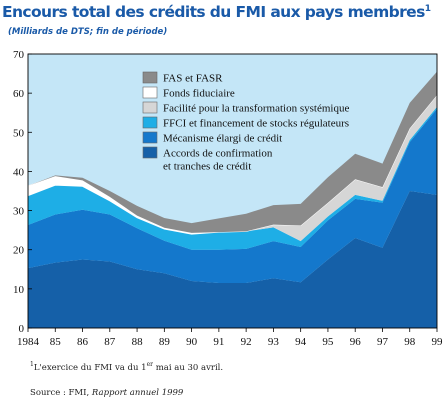 This screenshot has height=408, width=447. What do you see at coordinates (427, 9) in the screenshot?
I see `title-footnote-marker: 1` at bounding box center [427, 9].